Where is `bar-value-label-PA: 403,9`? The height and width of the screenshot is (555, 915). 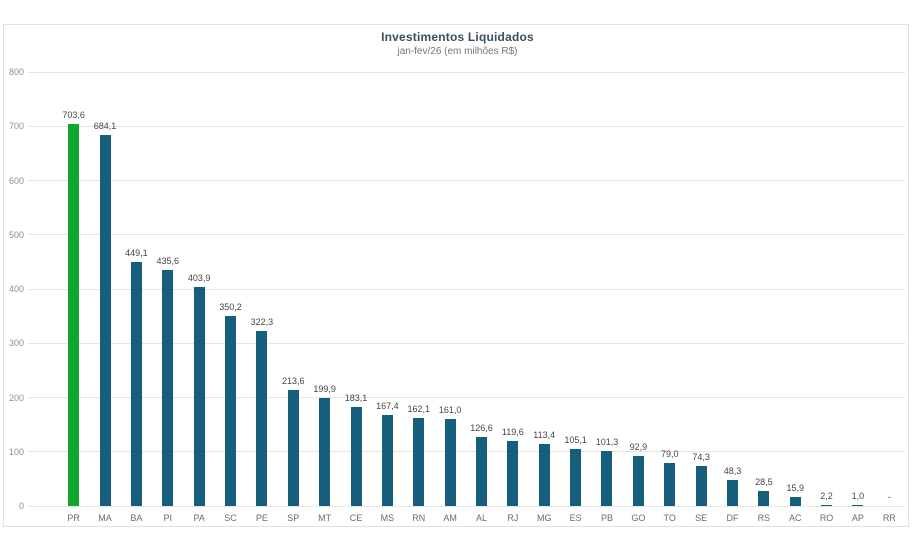 bar-value-label-PA: 403,9 is located at coordinates (199, 278).